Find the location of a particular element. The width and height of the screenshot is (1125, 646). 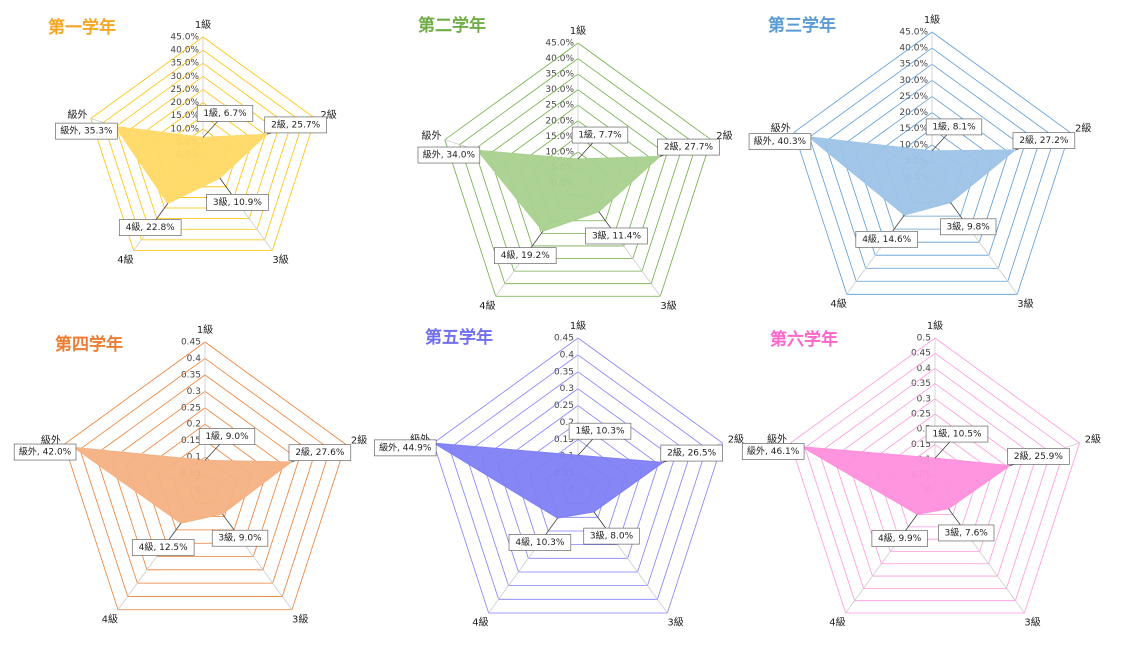

value-label: 2級, 27.2% is located at coordinates (1043, 140).